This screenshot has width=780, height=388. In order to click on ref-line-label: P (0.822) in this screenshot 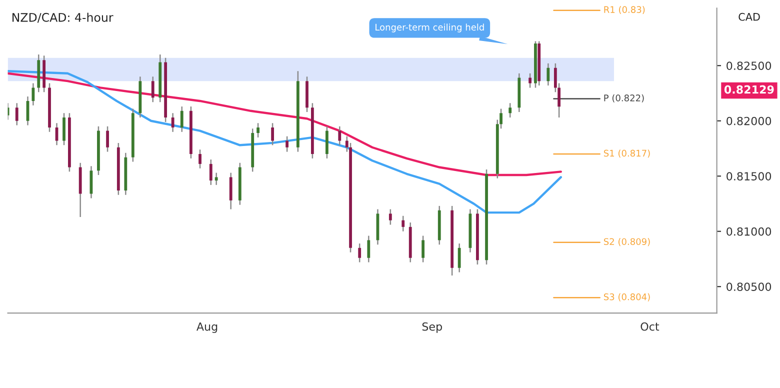, I will do `click(624, 98)`.